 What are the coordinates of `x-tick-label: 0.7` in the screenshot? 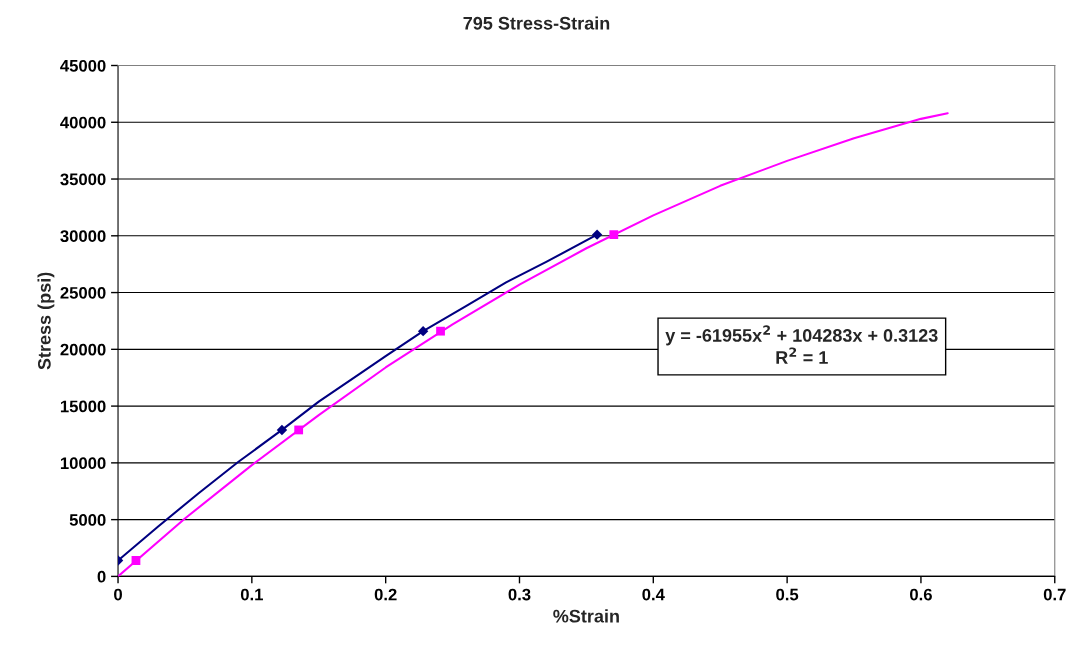 It's located at (1054, 594).